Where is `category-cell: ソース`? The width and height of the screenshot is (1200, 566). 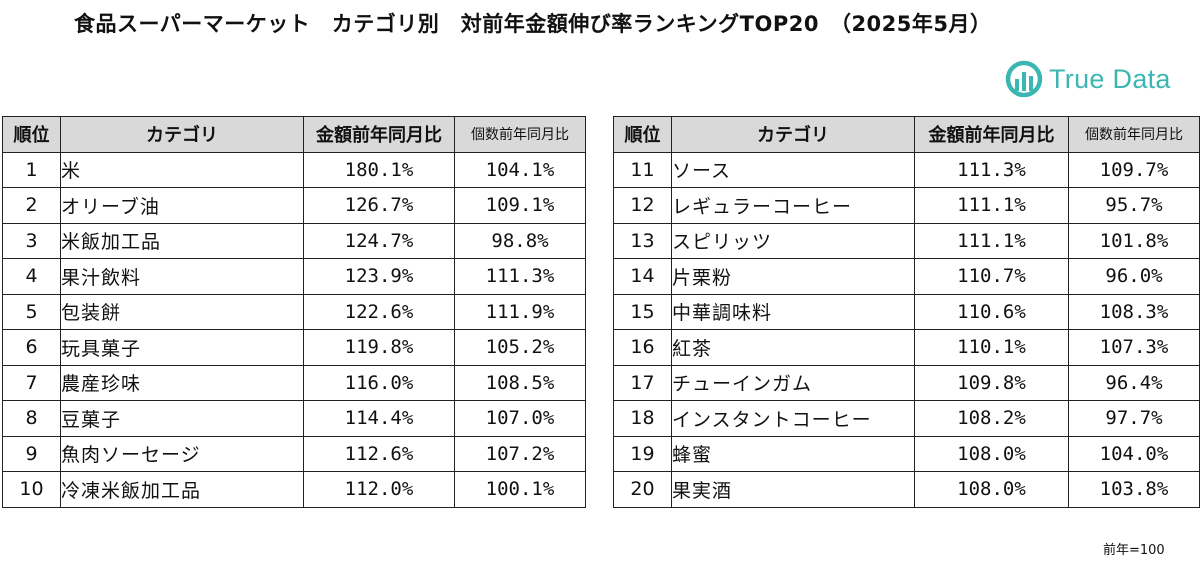 category-cell: ソース is located at coordinates (793, 169).